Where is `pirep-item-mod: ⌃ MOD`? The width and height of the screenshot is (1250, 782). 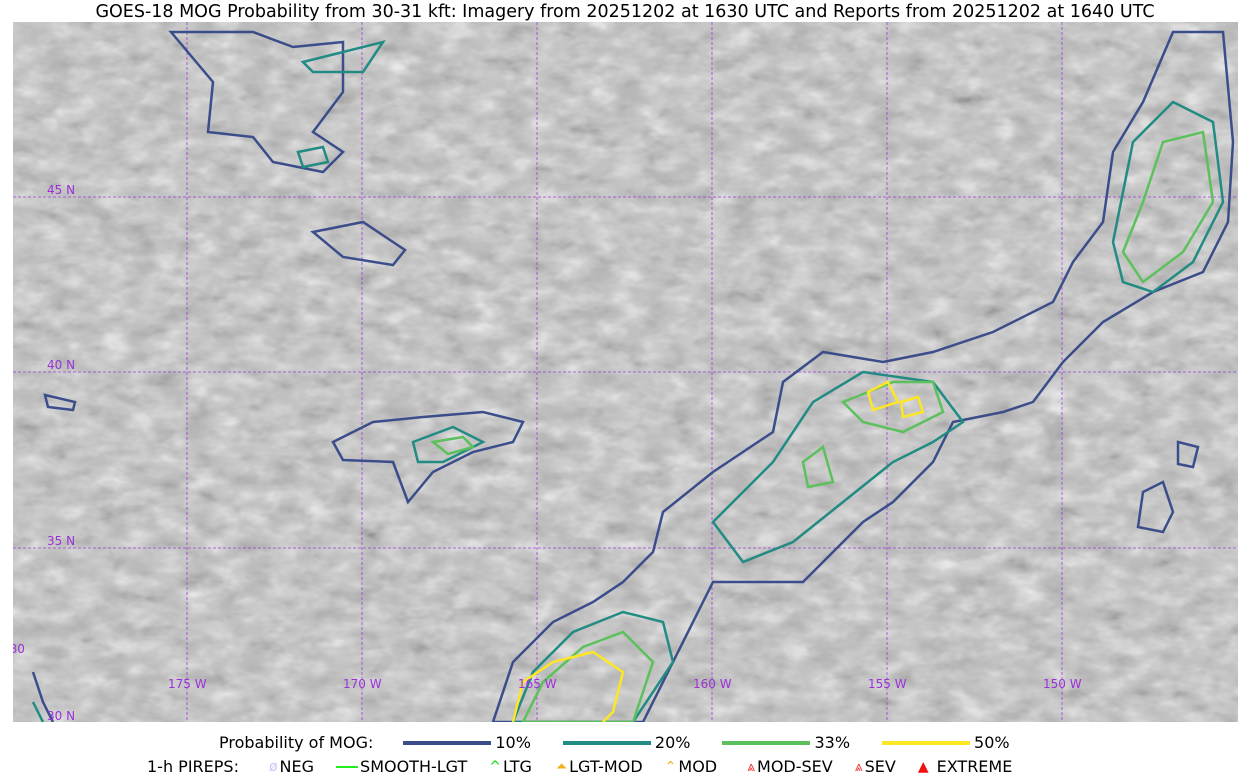 pirep-item-mod: ⌃ MOD is located at coordinates (691, 766).